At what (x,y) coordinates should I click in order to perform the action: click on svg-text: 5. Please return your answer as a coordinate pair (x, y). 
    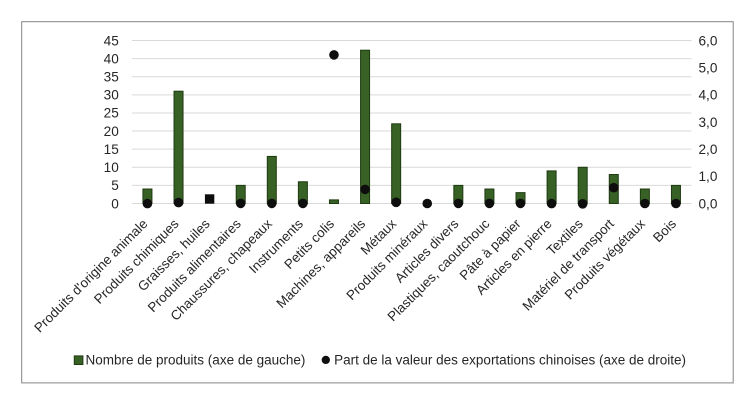
    Looking at the image, I should click on (115, 185).